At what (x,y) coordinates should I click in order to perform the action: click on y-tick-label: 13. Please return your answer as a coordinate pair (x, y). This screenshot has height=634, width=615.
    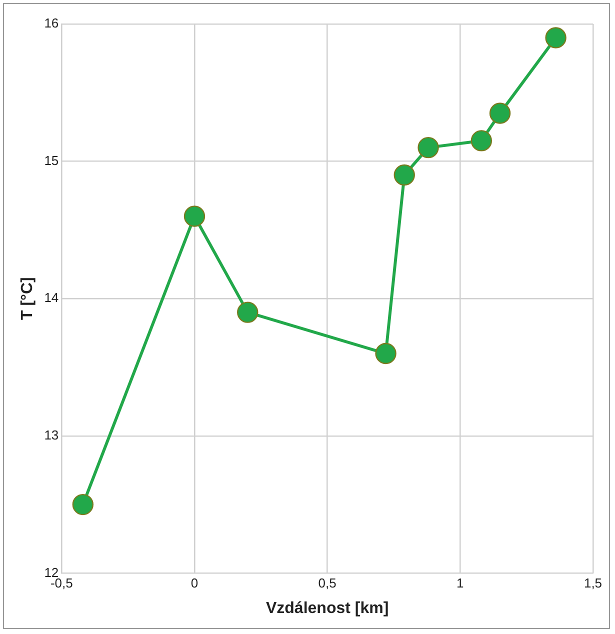
    Looking at the image, I should click on (51, 434).